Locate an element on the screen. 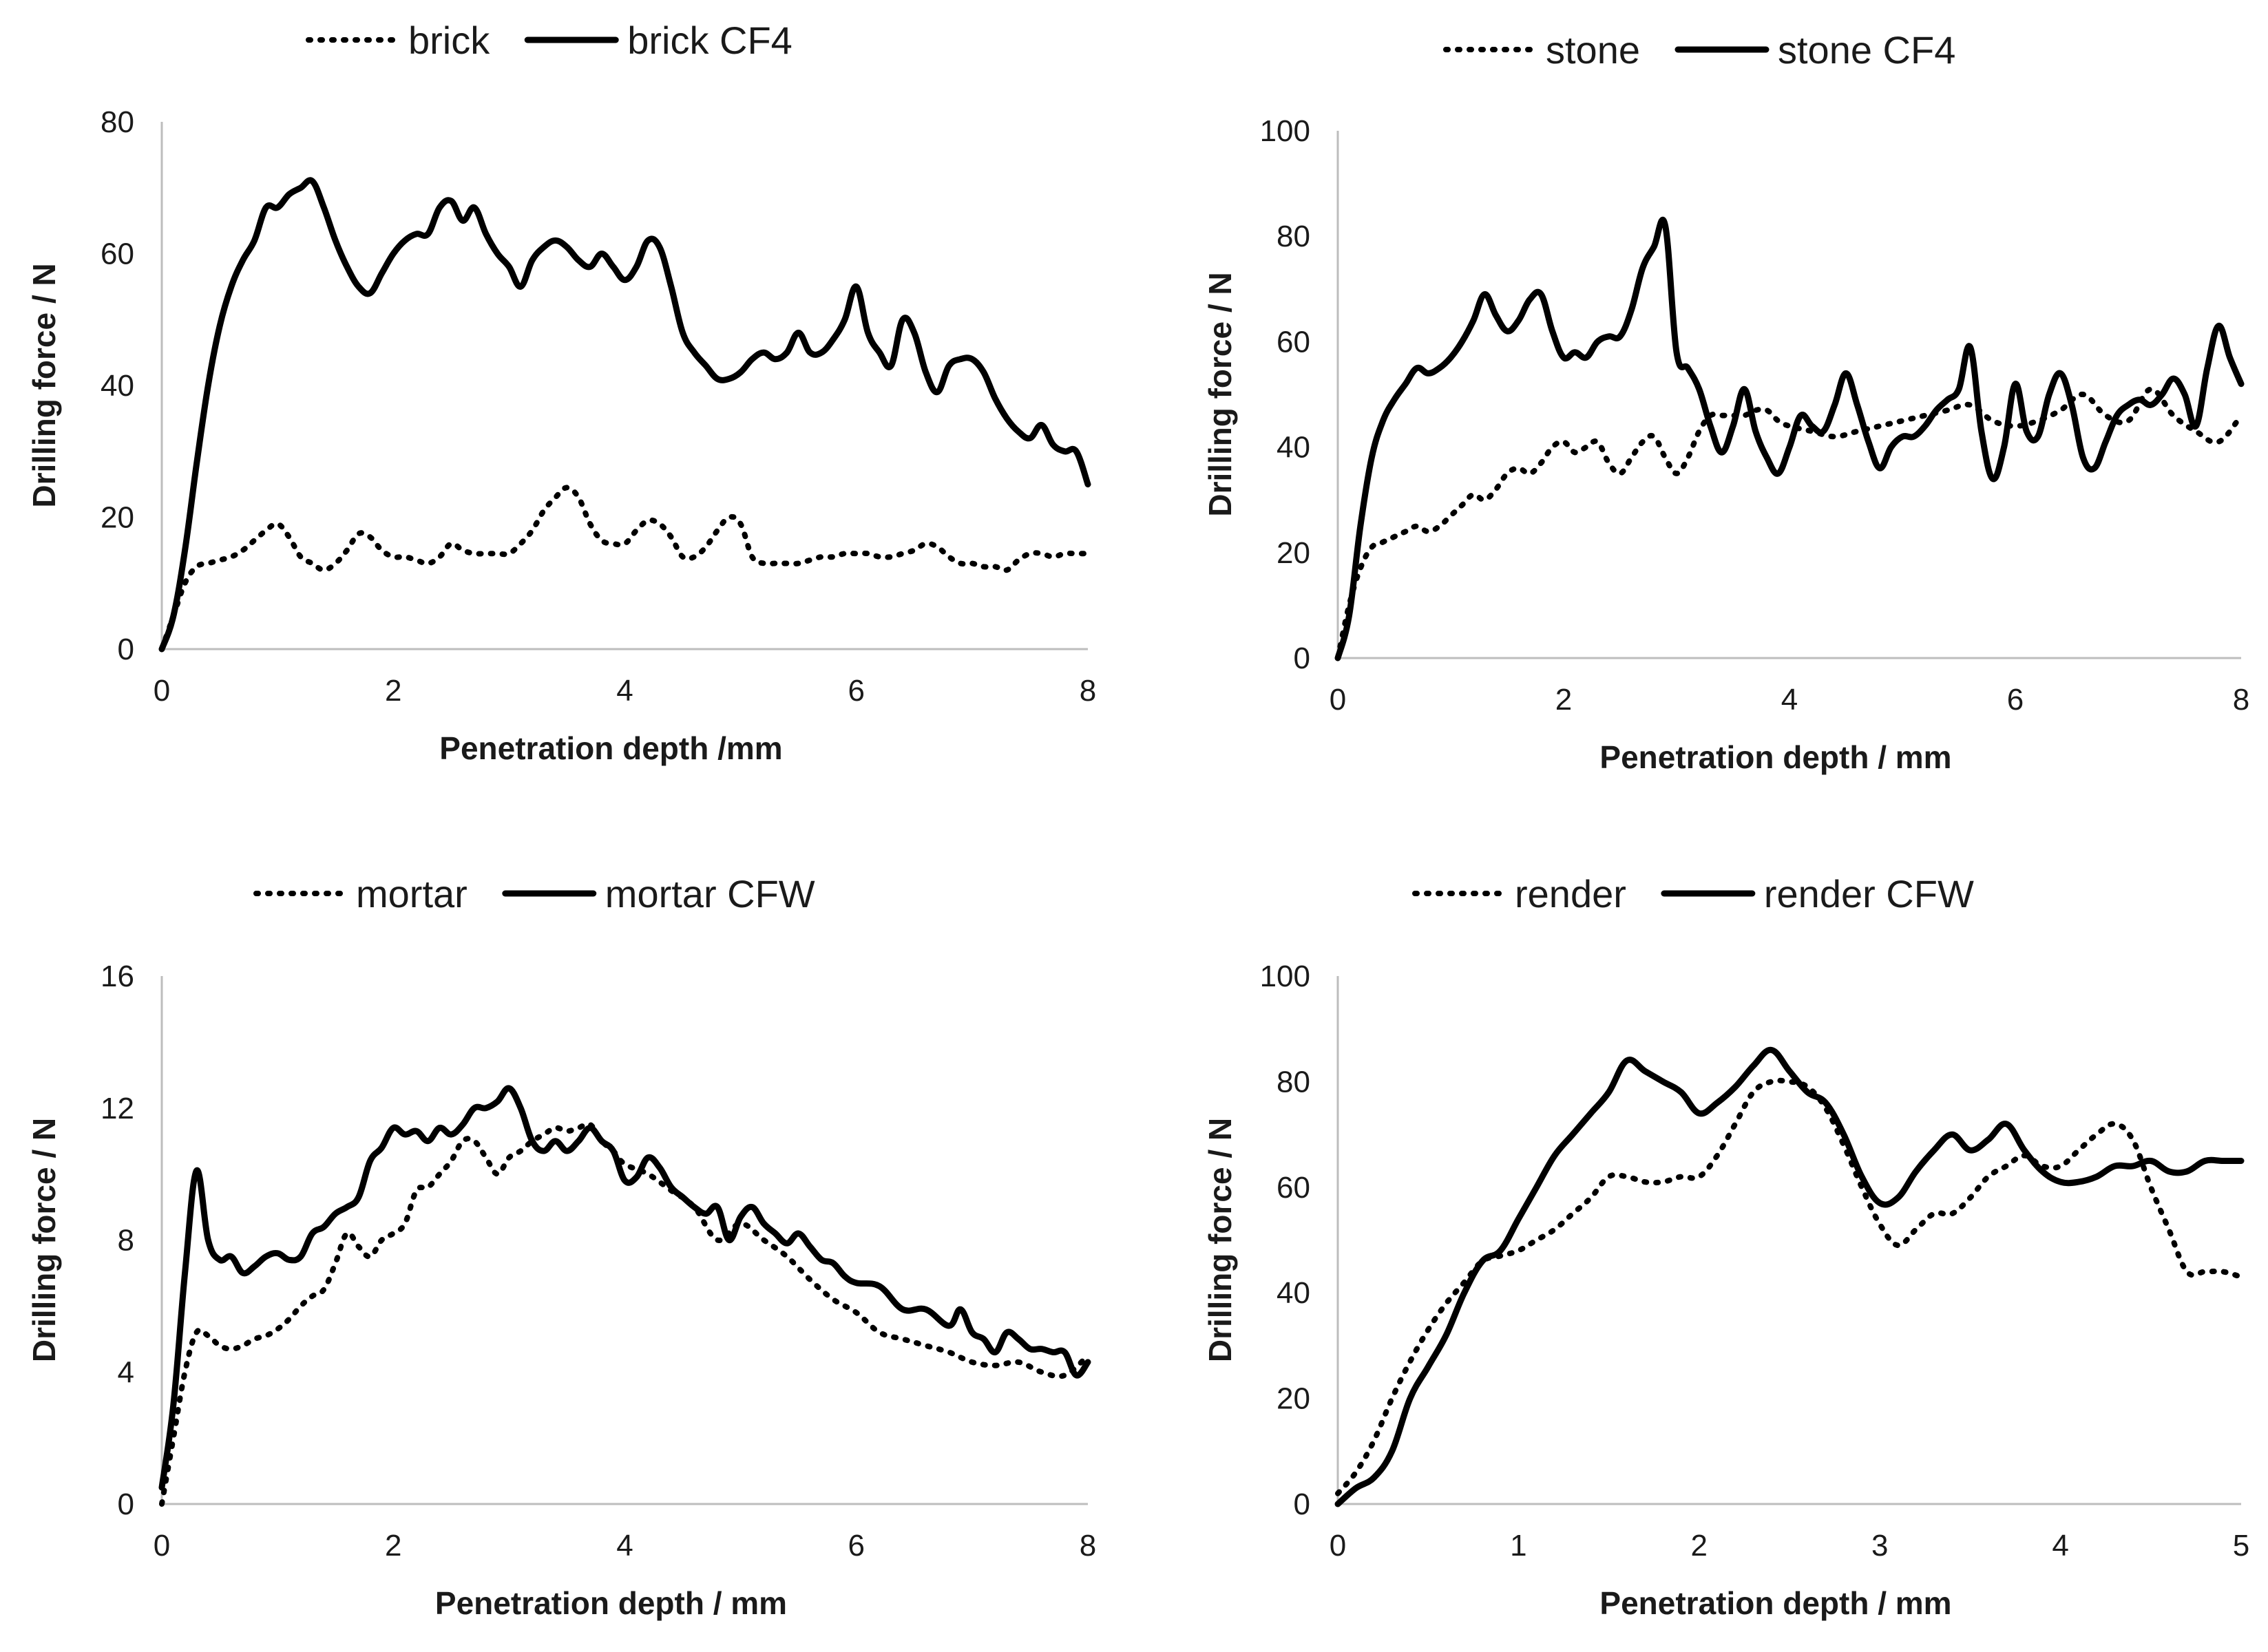 The width and height of the screenshot is (2268, 1652). series-line-stone is located at coordinates (1789, 524).